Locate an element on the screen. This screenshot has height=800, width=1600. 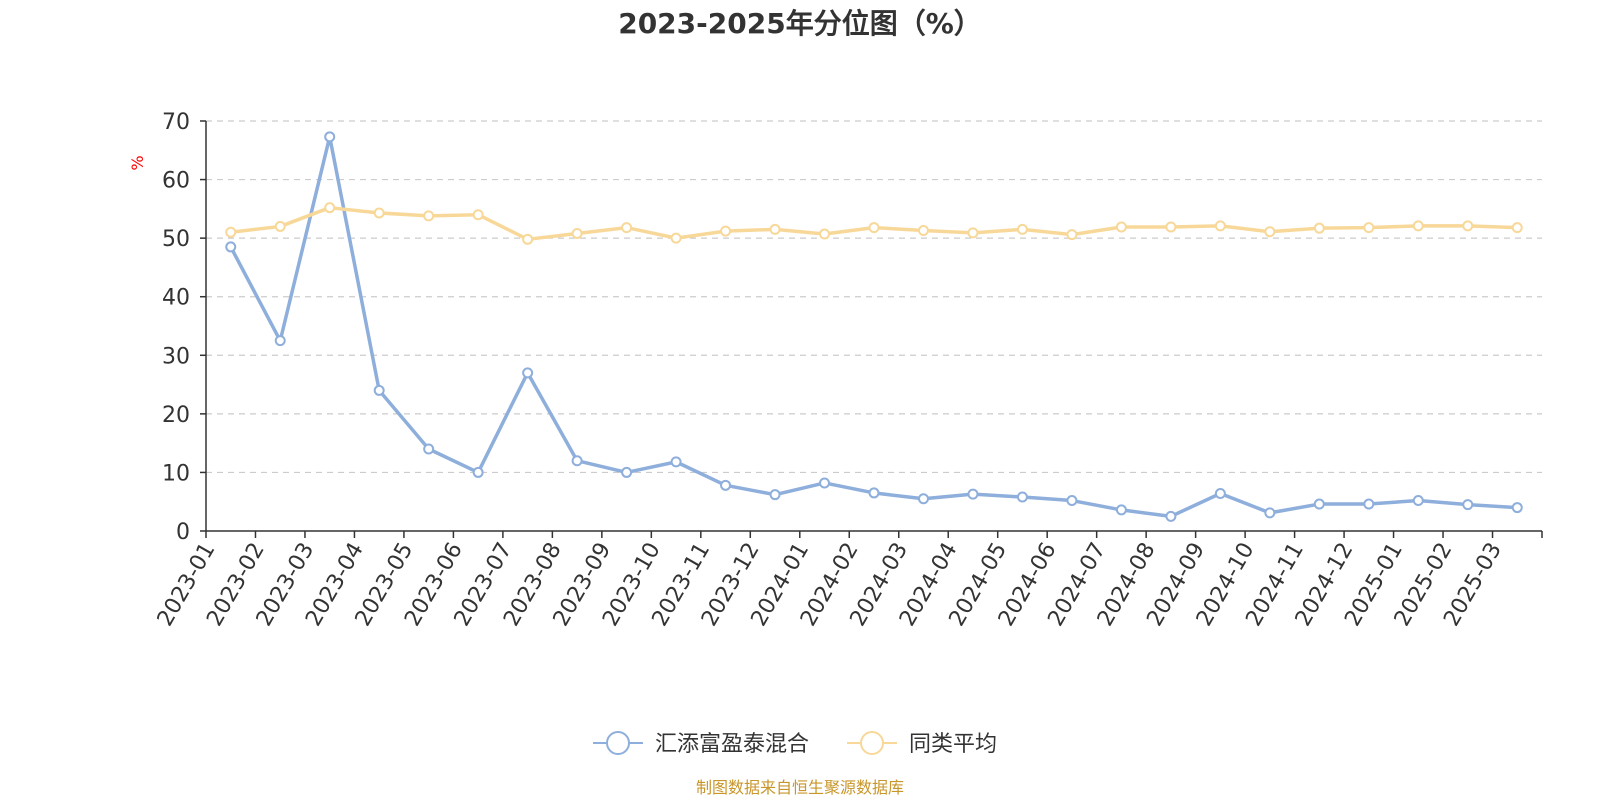
y-tick-label: 20 is located at coordinates (176, 415).